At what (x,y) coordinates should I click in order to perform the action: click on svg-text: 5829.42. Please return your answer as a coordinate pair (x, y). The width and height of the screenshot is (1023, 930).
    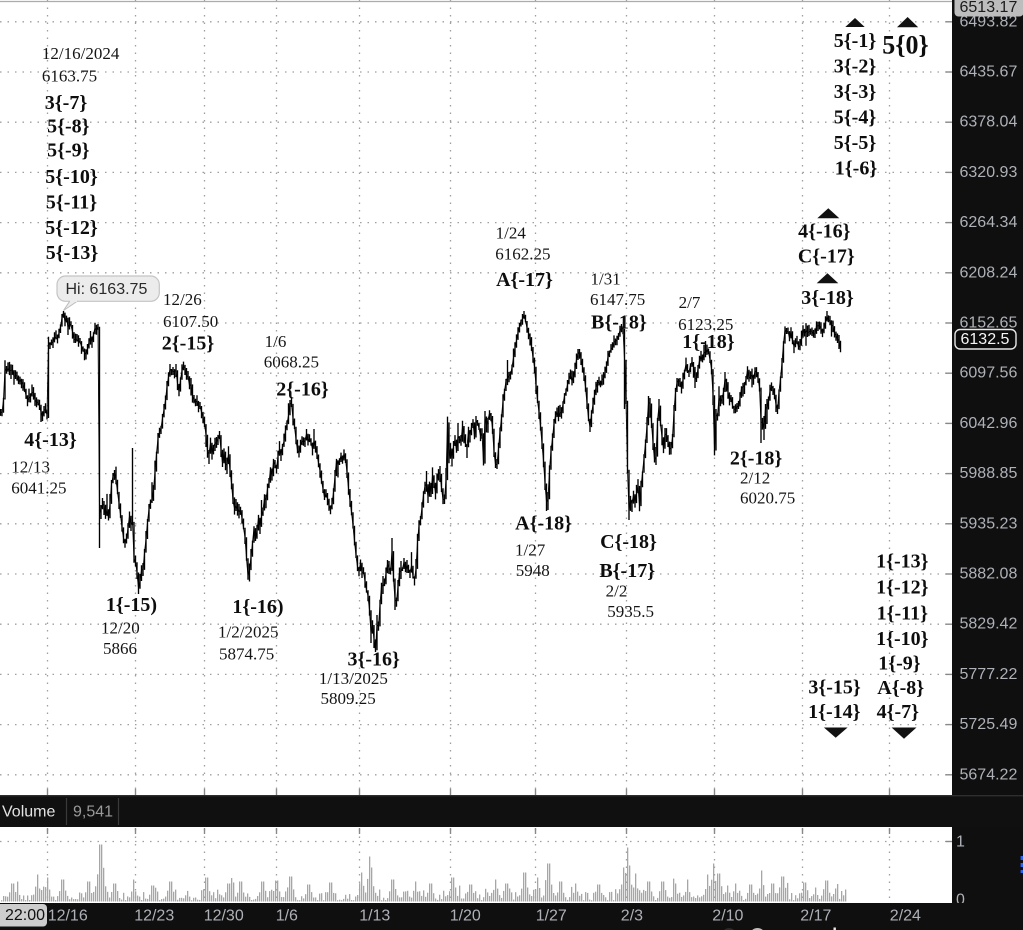
    Looking at the image, I should click on (989, 624).